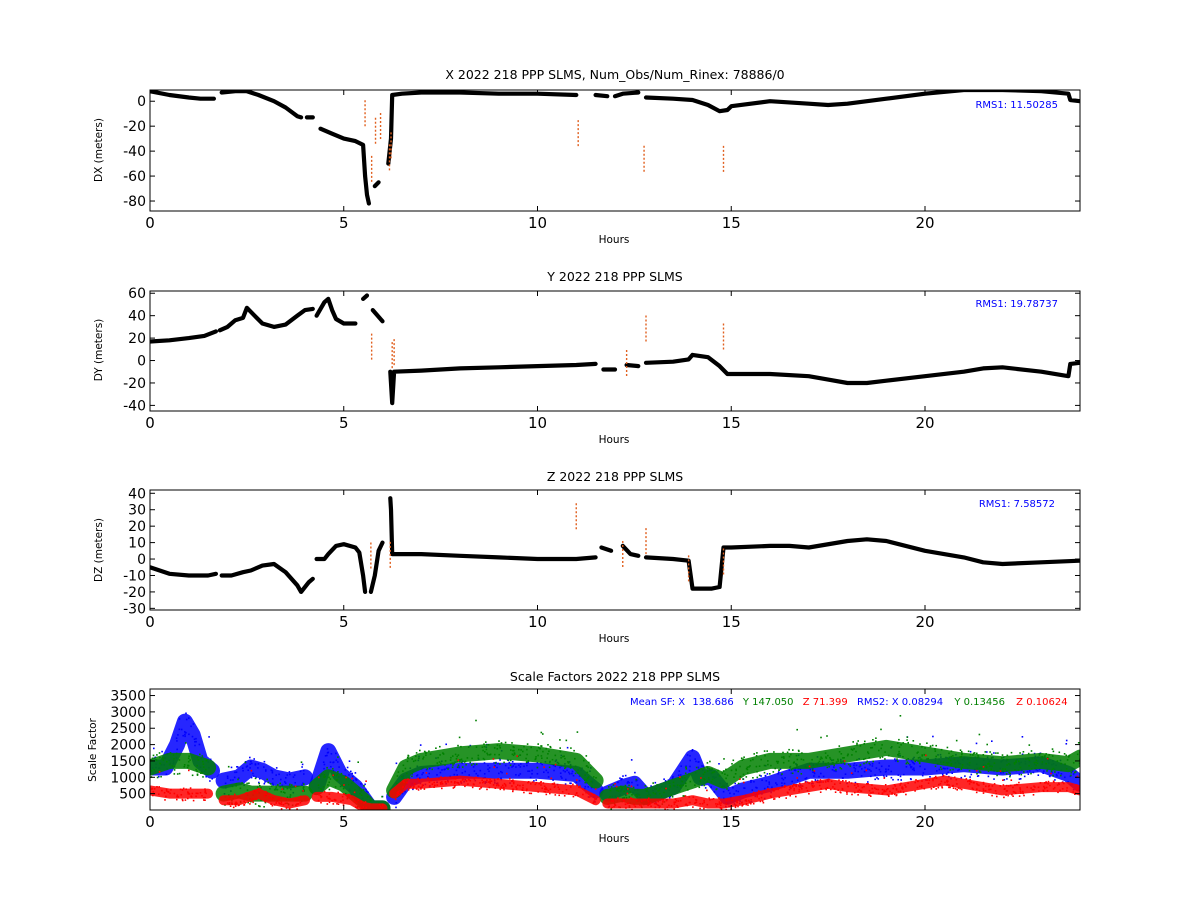 Image resolution: width=1200 pixels, height=900 pixels. I want to click on y-tick-label: -30, so click(134, 609).